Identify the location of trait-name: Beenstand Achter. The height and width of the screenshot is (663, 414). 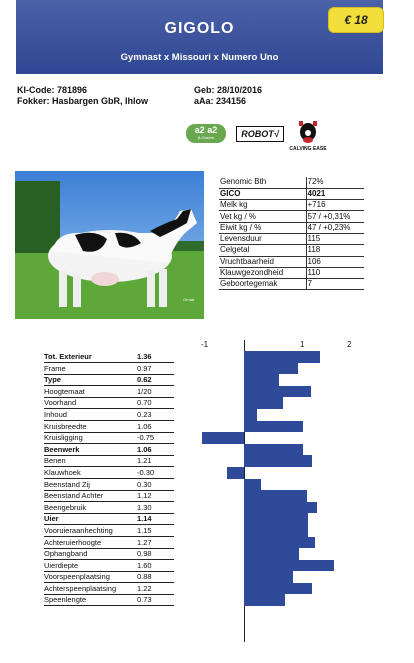
(90, 497).